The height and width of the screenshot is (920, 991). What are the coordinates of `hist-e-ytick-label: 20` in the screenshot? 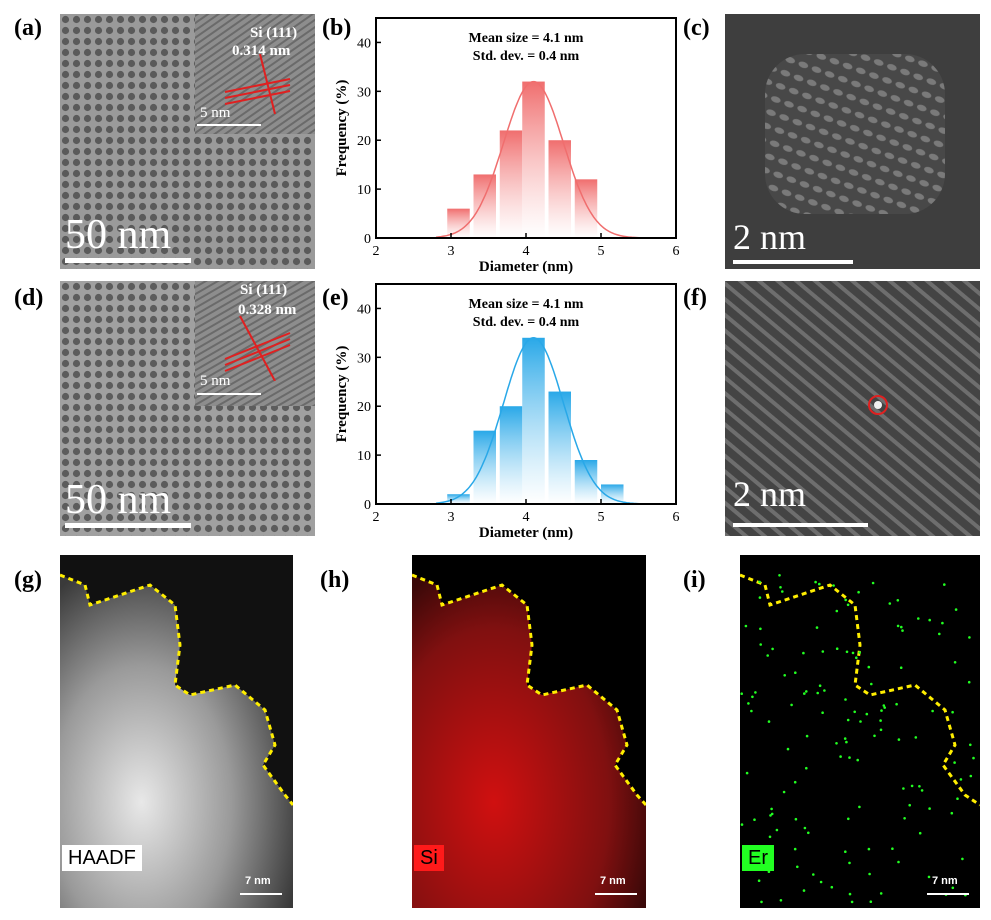 It's located at (364, 407).